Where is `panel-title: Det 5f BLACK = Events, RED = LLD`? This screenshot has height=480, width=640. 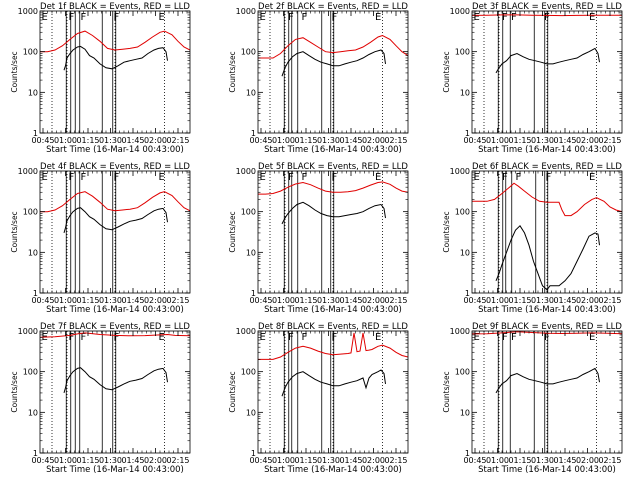
panel-title: Det 5f BLACK = Events, RED = LLD is located at coordinates (333, 167).